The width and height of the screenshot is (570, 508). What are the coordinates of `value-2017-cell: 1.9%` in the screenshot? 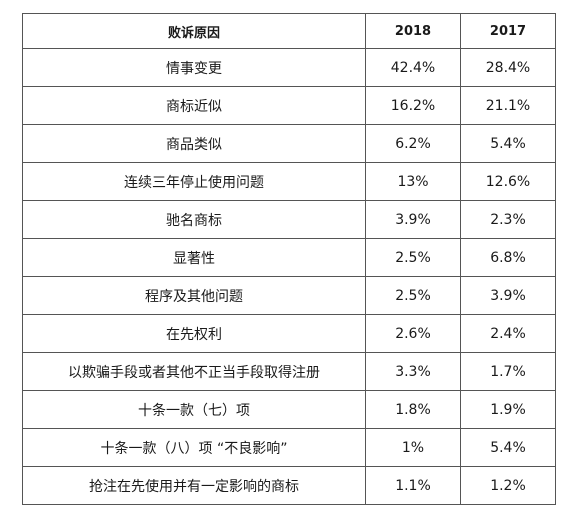 It's located at (508, 409).